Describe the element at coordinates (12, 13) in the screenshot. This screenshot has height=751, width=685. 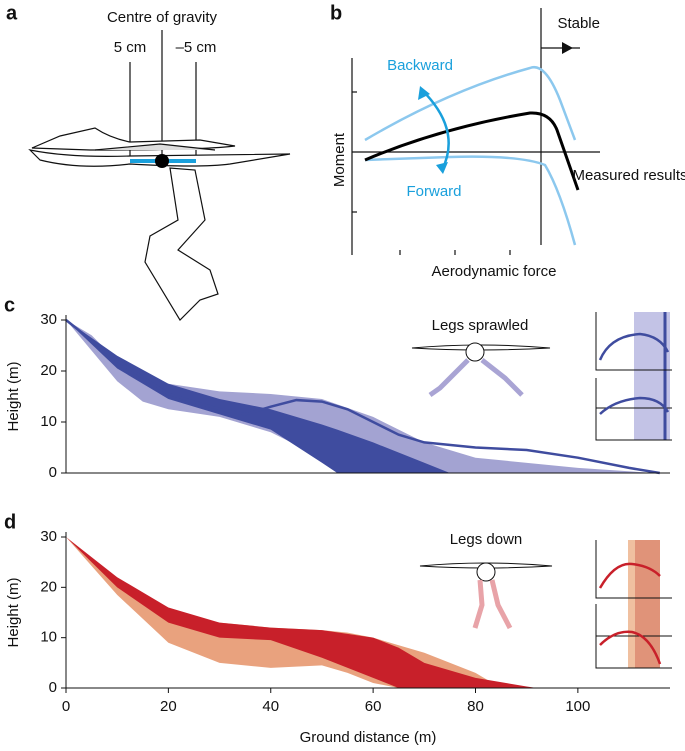
I see `panel-label: a` at that location.